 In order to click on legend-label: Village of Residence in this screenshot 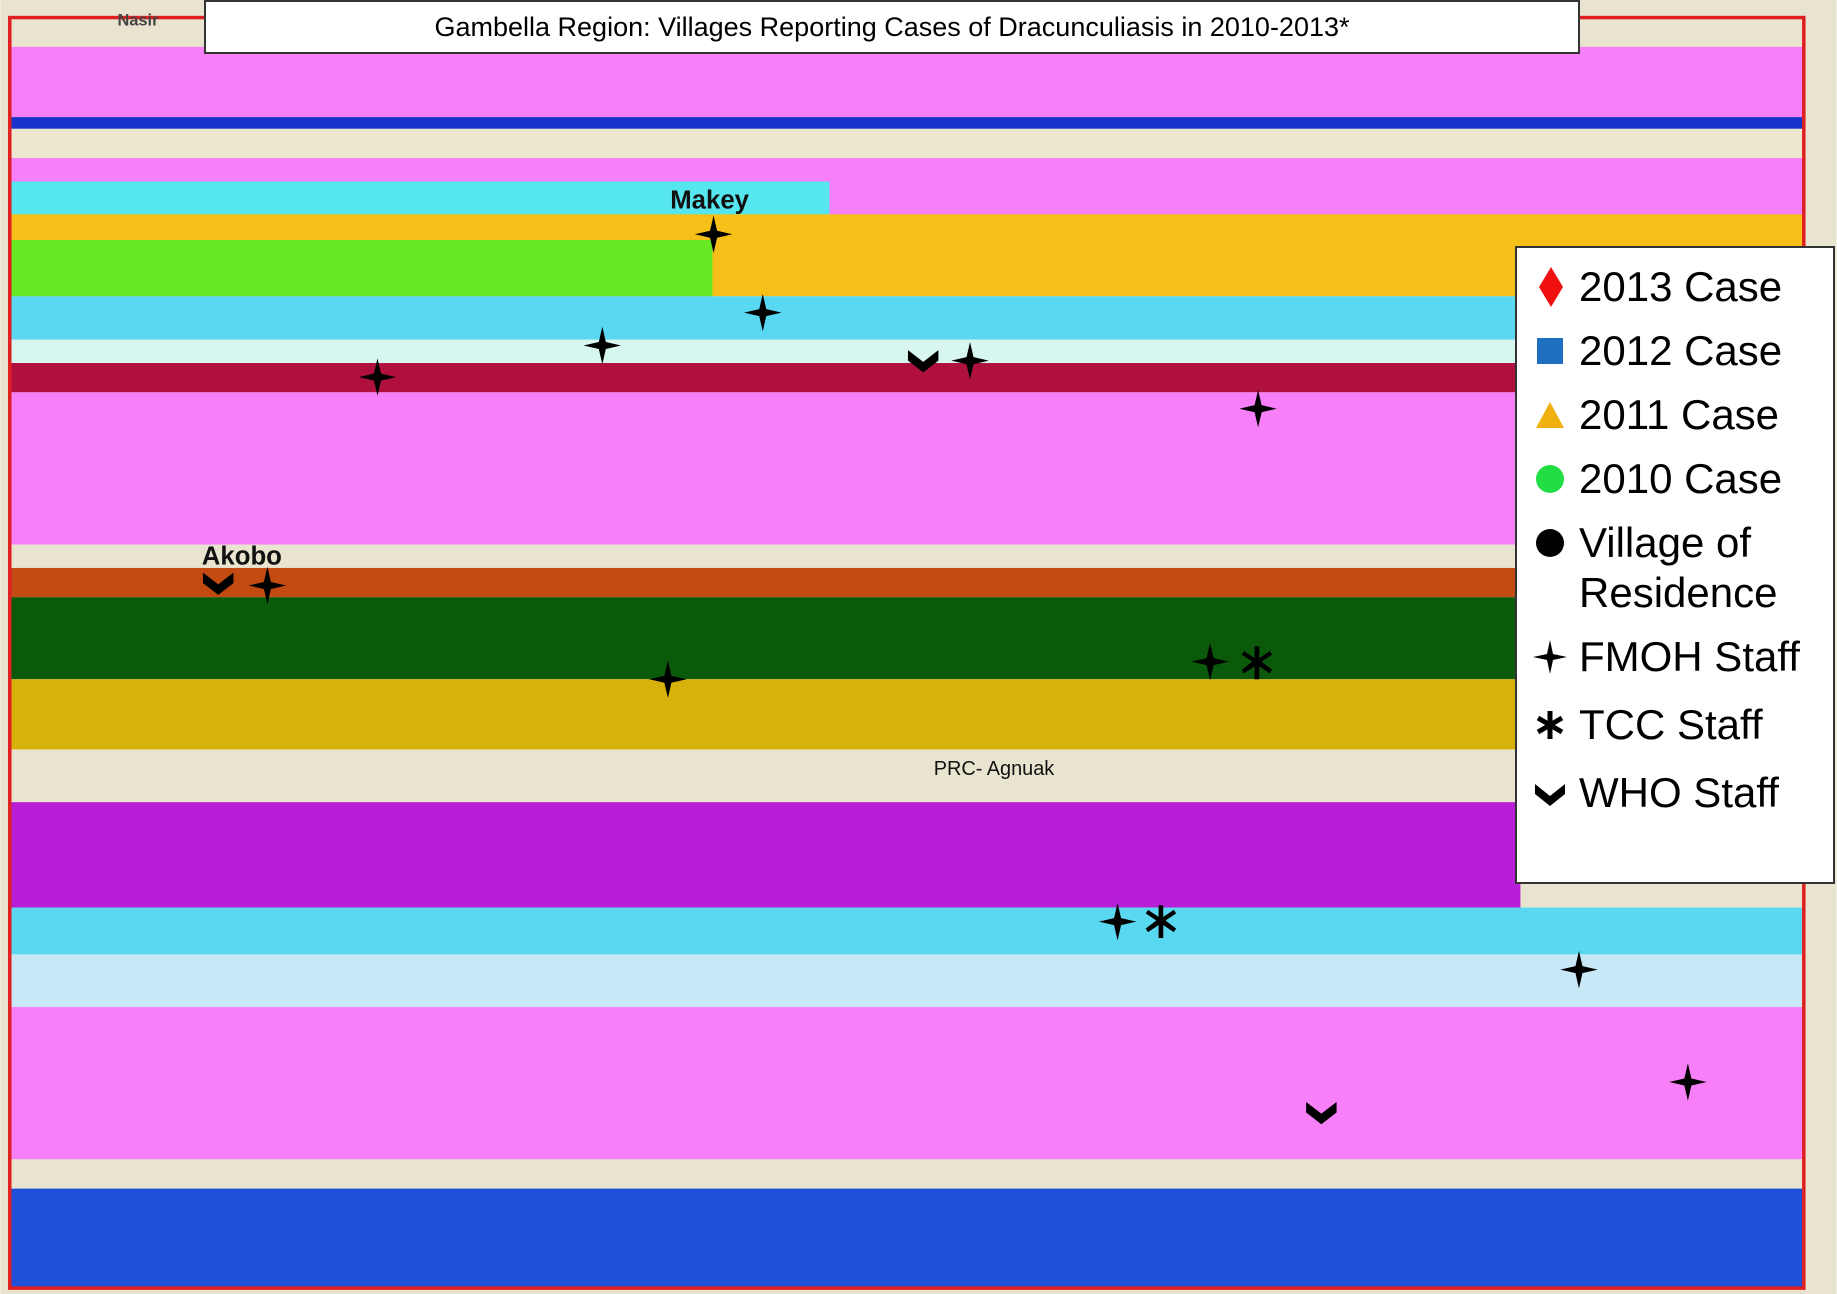, I will do `click(1678, 567)`.